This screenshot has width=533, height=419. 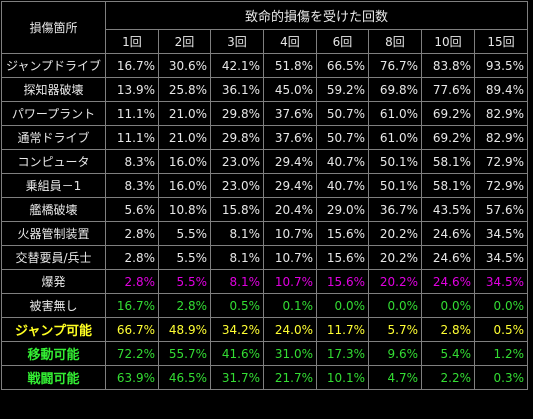 What do you see at coordinates (132, 89) in the screenshot?
I see `table-cell: 13.9%` at bounding box center [132, 89].